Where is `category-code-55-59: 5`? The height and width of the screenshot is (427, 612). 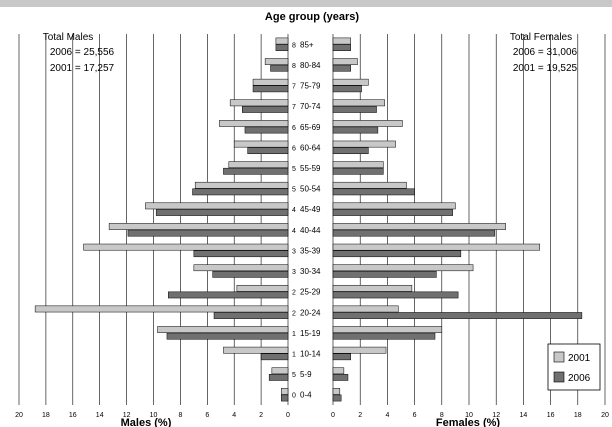 category-code-55-59: 5 is located at coordinates (294, 169).